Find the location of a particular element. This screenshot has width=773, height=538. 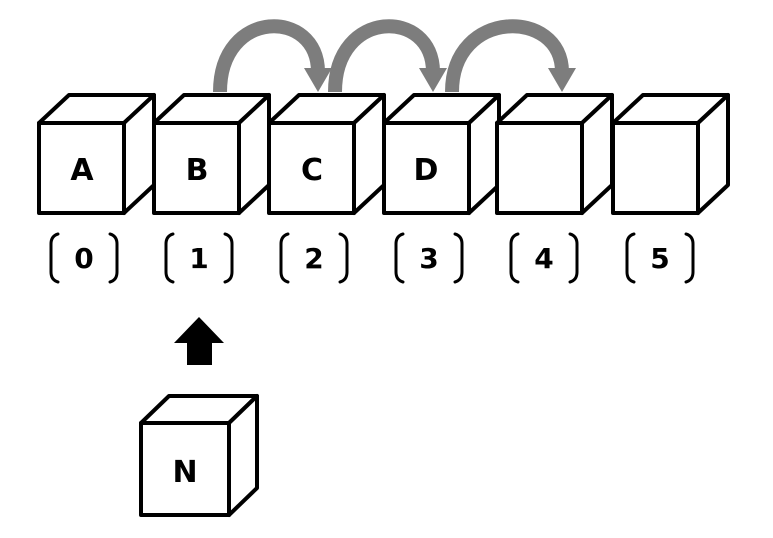

array-cell-3: D is located at coordinates (441, 154).